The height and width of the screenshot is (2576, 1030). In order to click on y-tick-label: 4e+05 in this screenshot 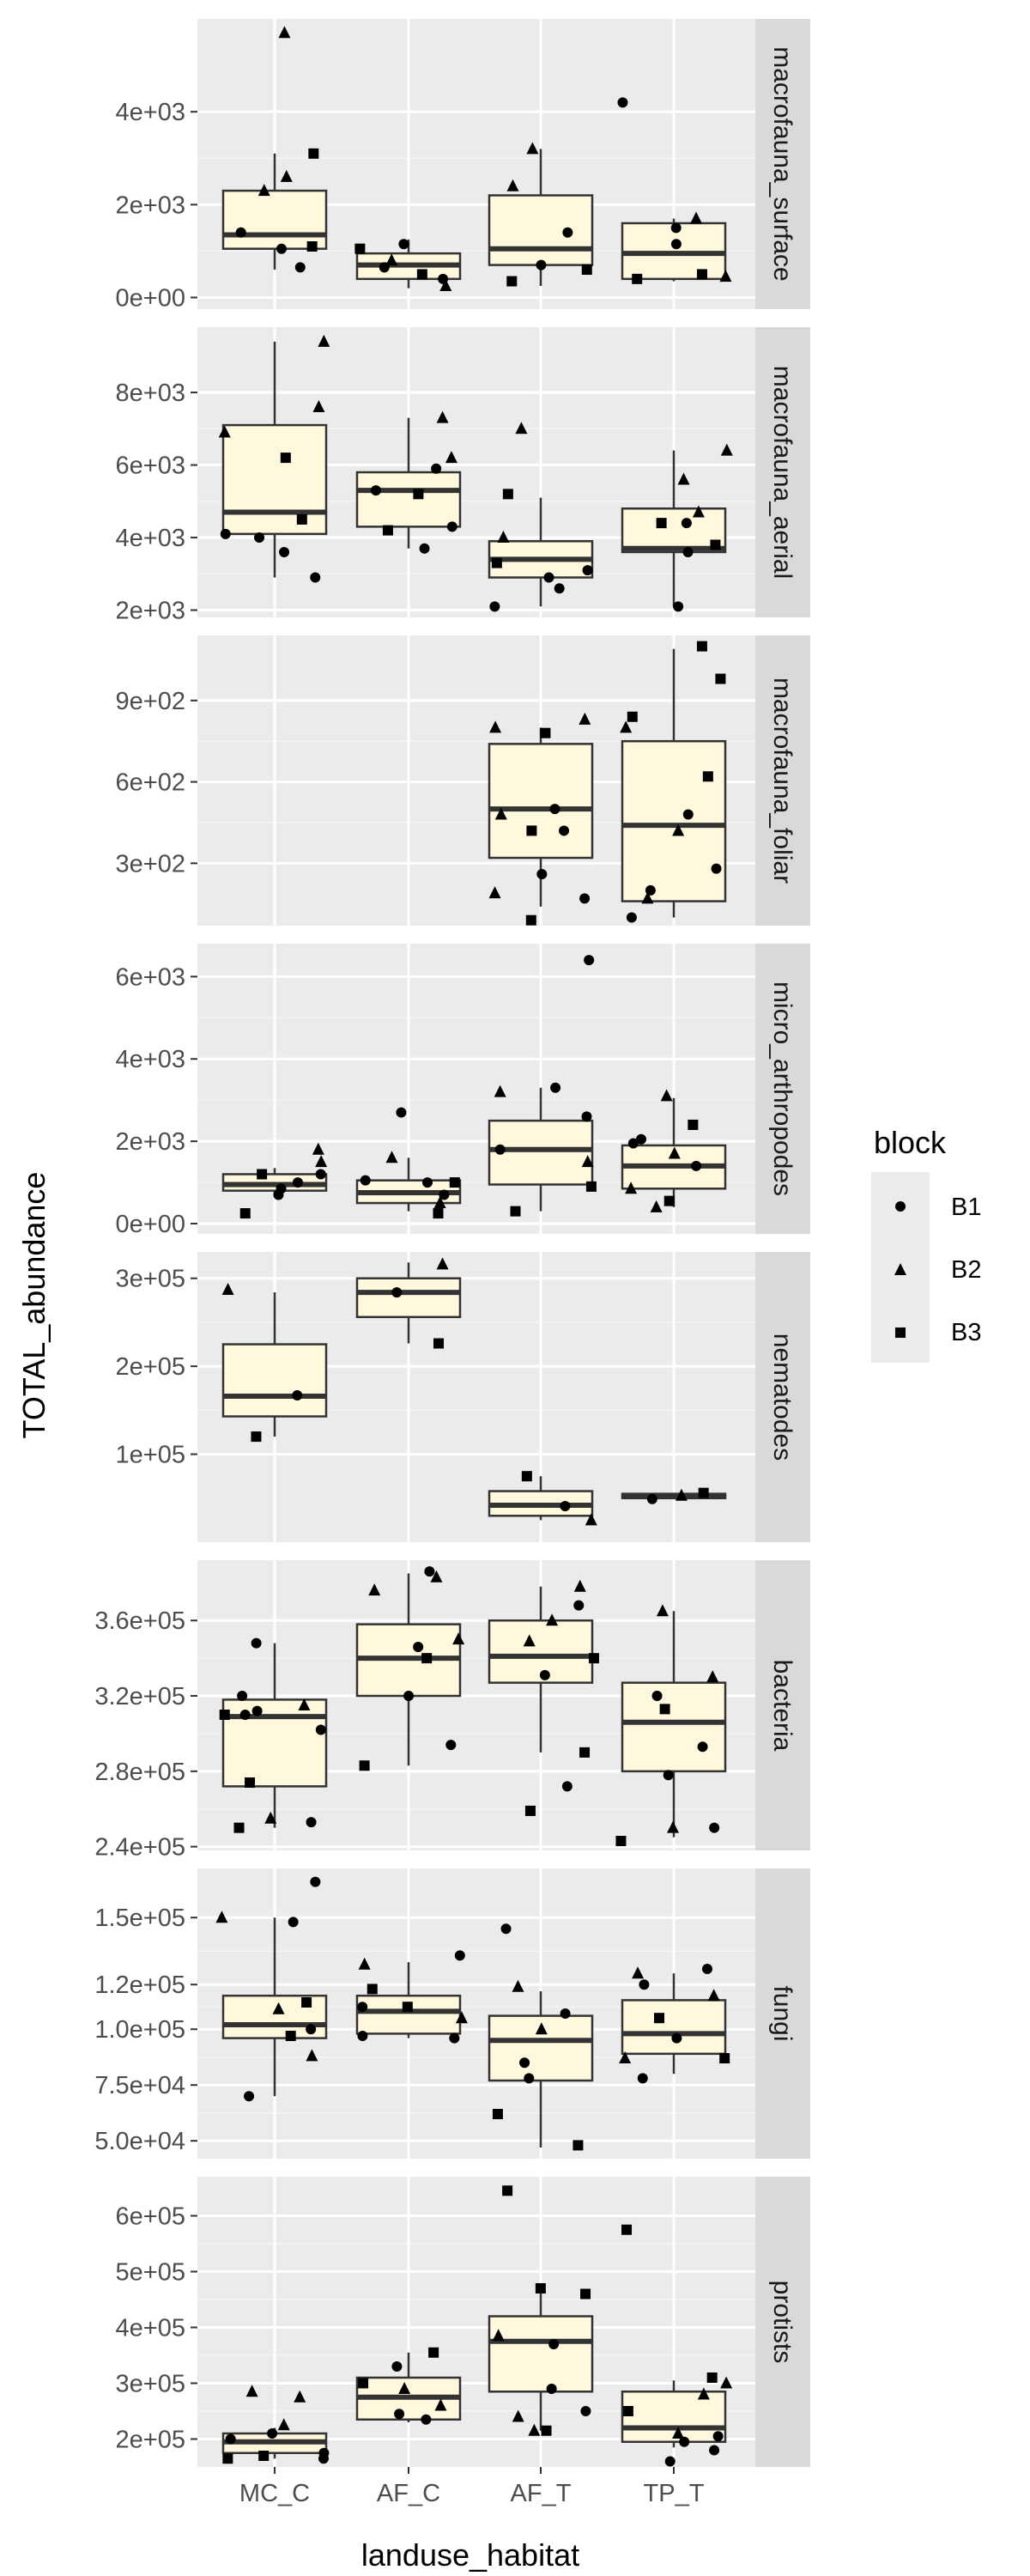, I will do `click(150, 2328)`.